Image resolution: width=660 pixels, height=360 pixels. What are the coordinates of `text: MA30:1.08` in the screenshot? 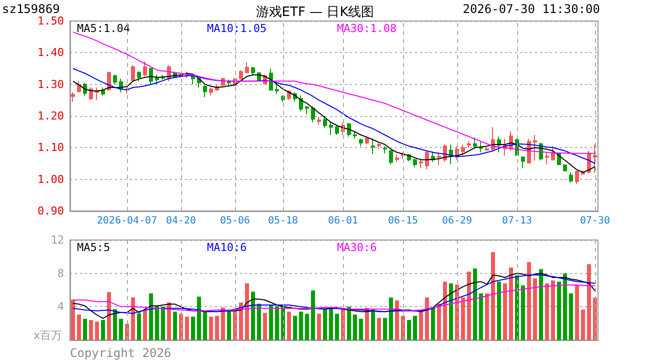 It's located at (367, 28).